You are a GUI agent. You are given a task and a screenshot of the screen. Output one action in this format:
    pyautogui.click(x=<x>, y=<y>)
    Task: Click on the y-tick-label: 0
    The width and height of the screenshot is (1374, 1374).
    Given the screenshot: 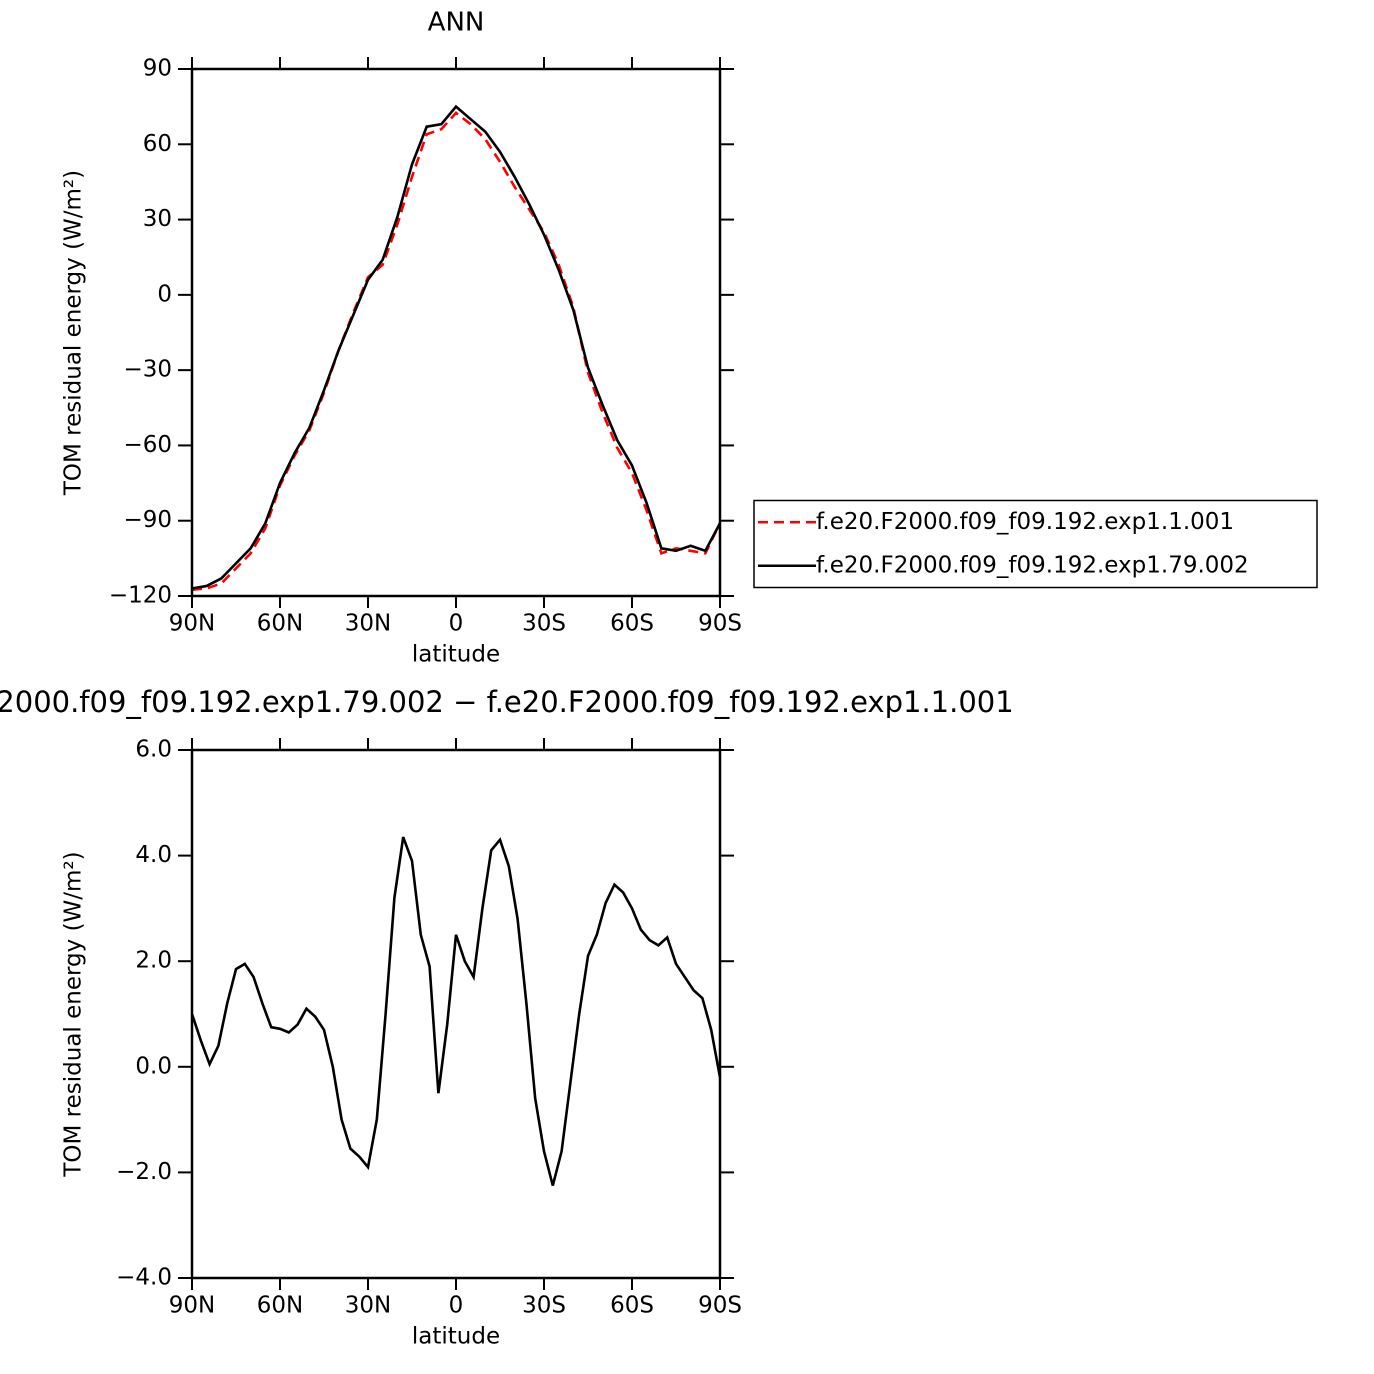 What is the action you would take?
    pyautogui.click(x=164, y=294)
    